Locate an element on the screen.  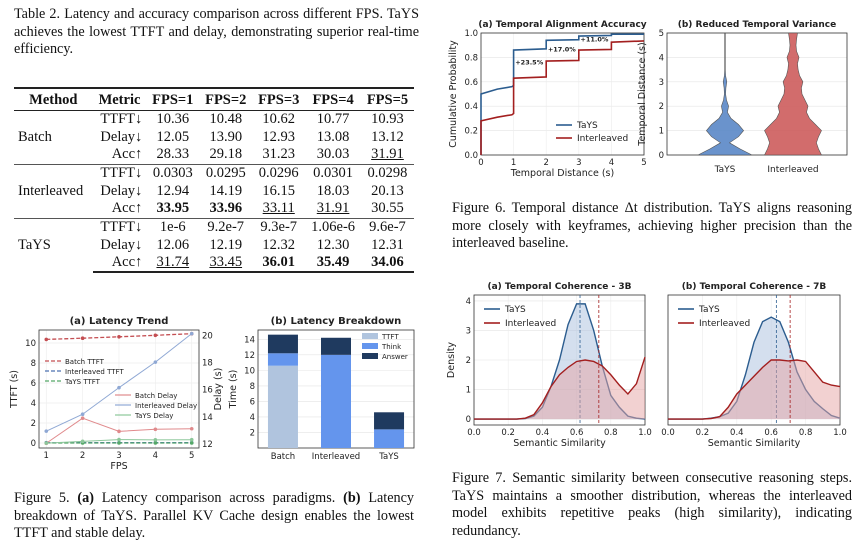
legend-label: Think is located at coordinates (391, 347).